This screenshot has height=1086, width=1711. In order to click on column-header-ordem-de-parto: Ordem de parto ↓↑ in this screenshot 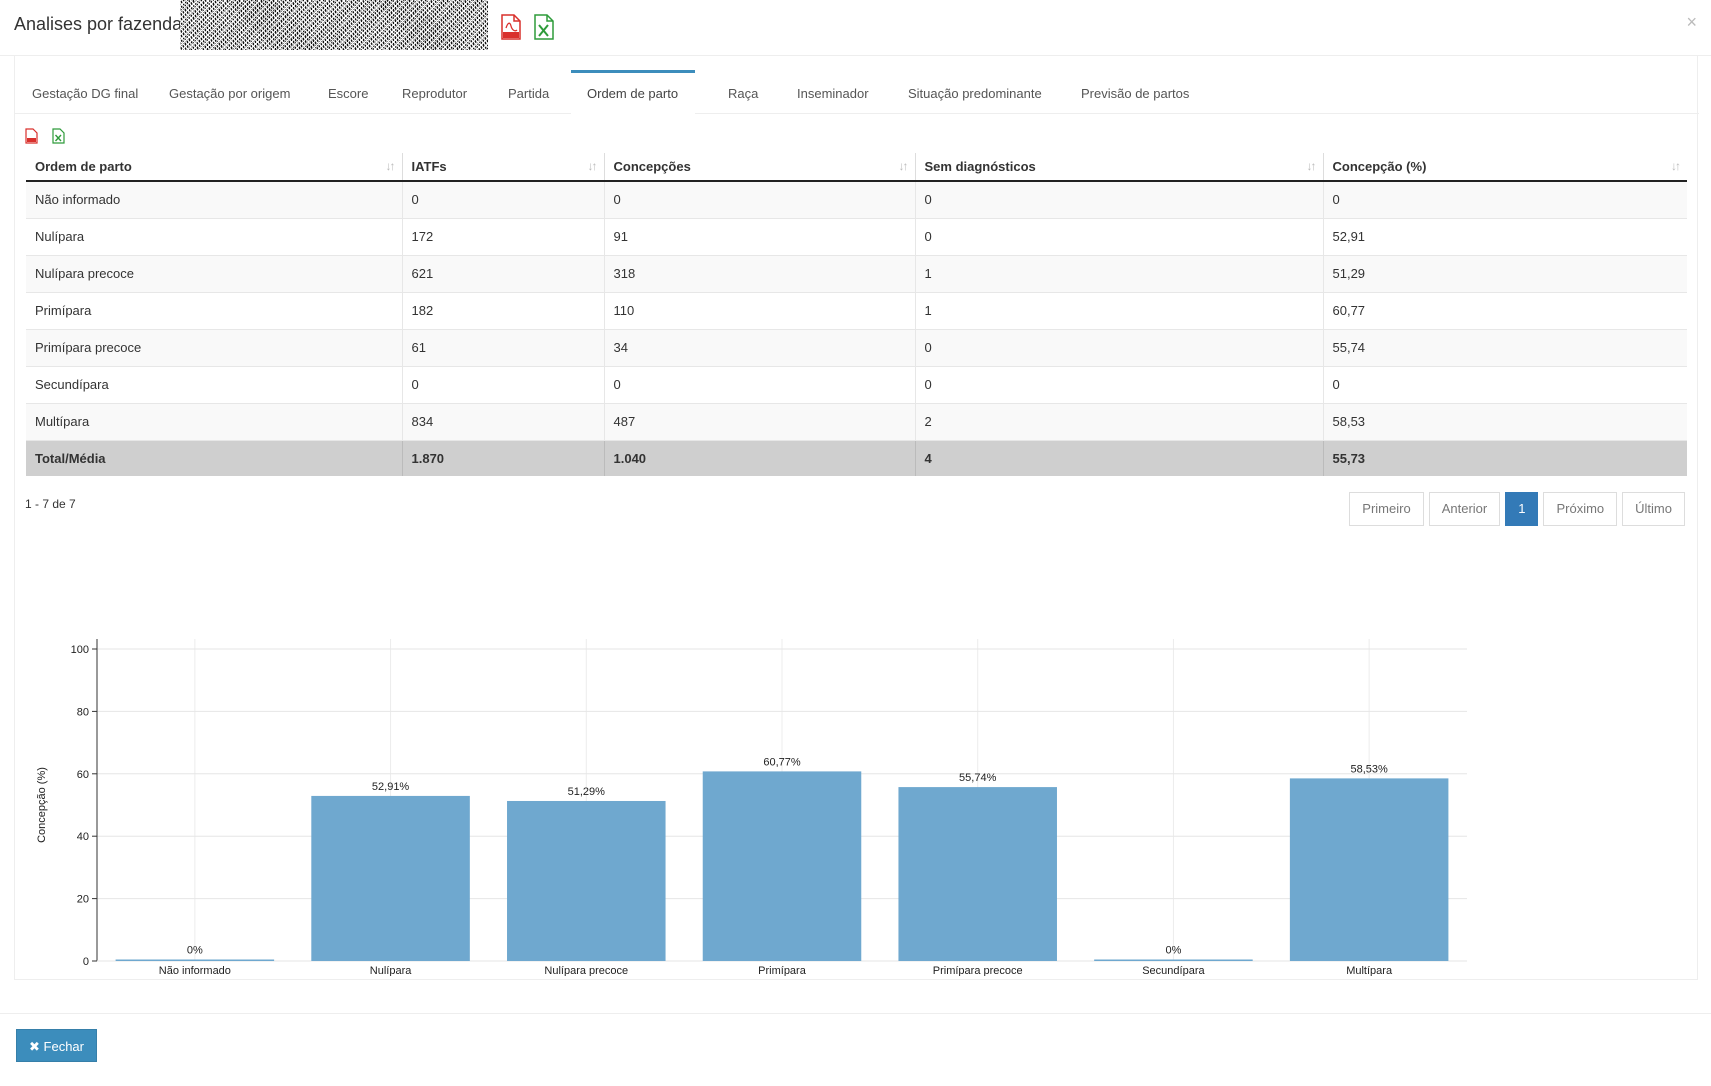, I will do `click(214, 167)`.